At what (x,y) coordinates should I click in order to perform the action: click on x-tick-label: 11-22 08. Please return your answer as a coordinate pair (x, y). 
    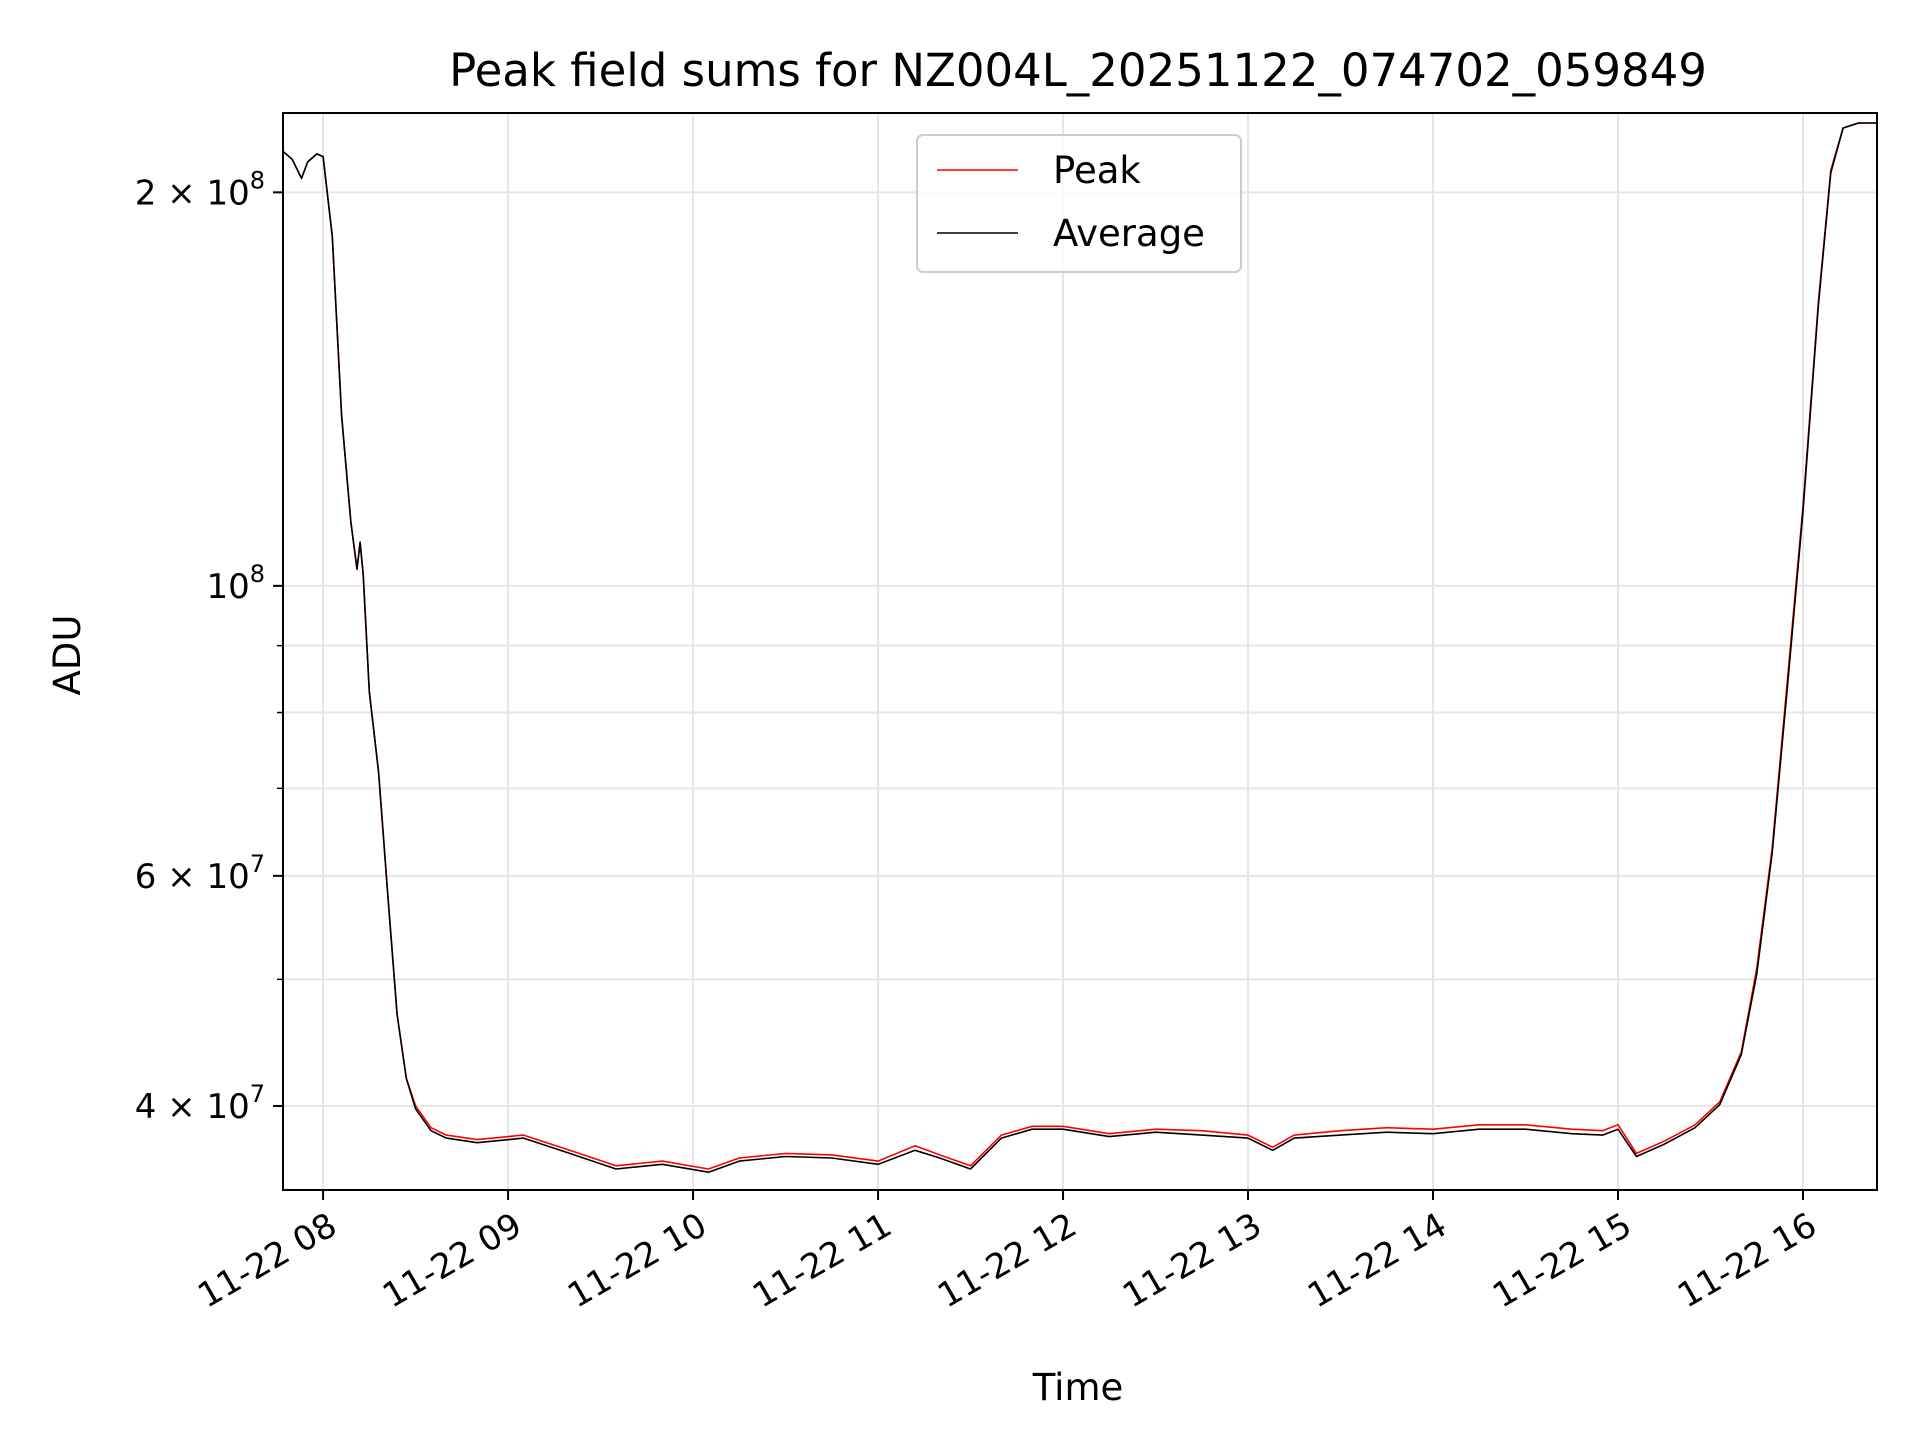
    Looking at the image, I should click on (267, 1260).